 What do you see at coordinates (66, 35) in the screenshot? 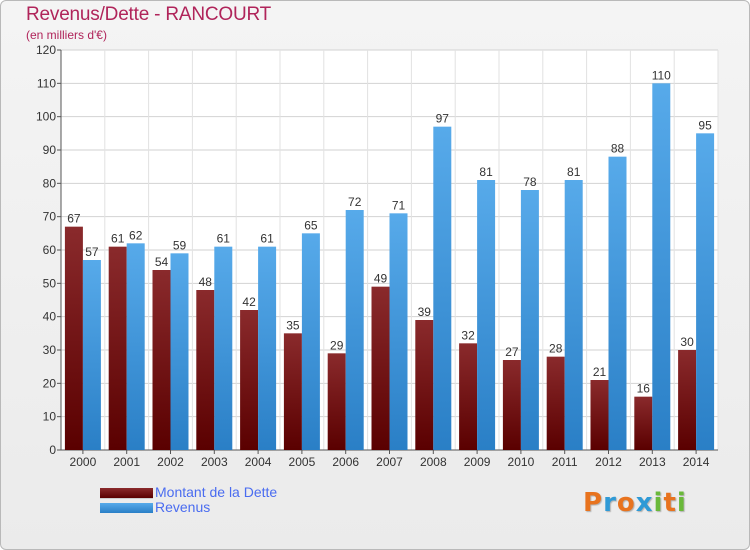
I see `chart-subtitle: (en milliers d'€)` at bounding box center [66, 35].